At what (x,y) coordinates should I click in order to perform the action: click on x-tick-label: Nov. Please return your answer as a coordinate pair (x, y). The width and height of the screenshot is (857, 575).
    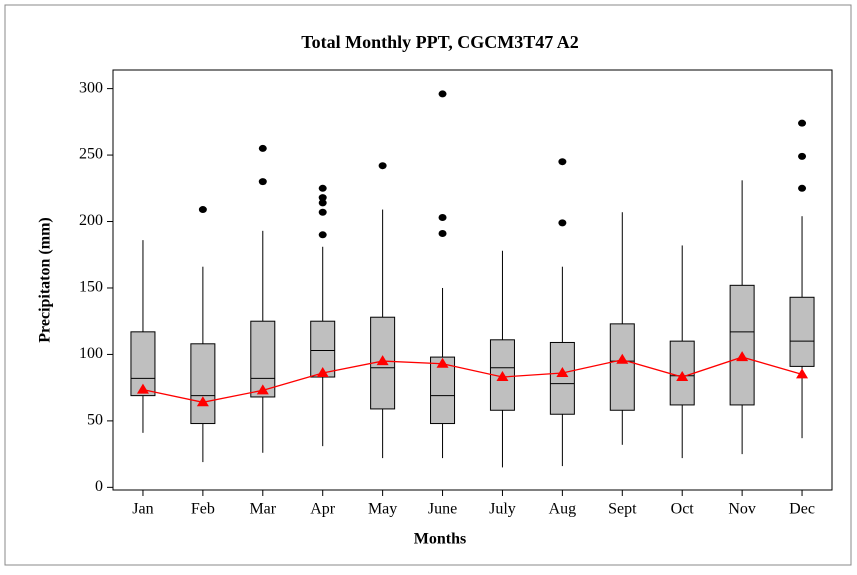
    Looking at the image, I should click on (742, 509).